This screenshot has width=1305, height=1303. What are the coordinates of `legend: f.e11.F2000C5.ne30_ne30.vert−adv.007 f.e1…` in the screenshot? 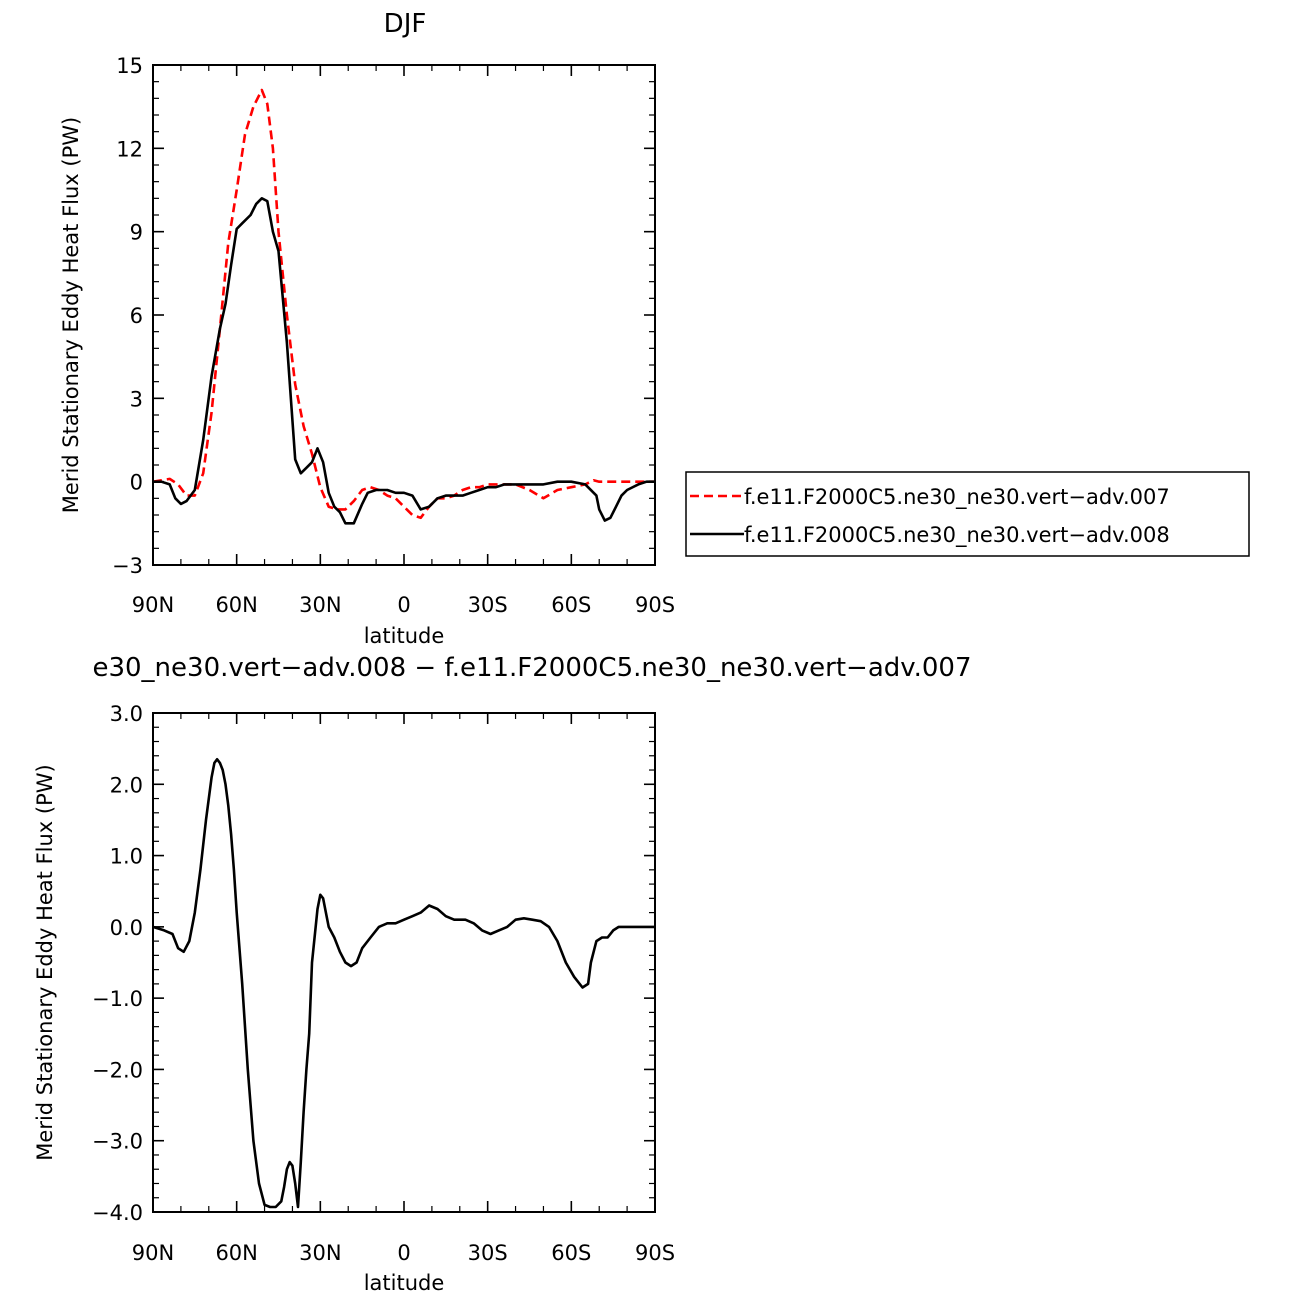 It's located at (967, 514).